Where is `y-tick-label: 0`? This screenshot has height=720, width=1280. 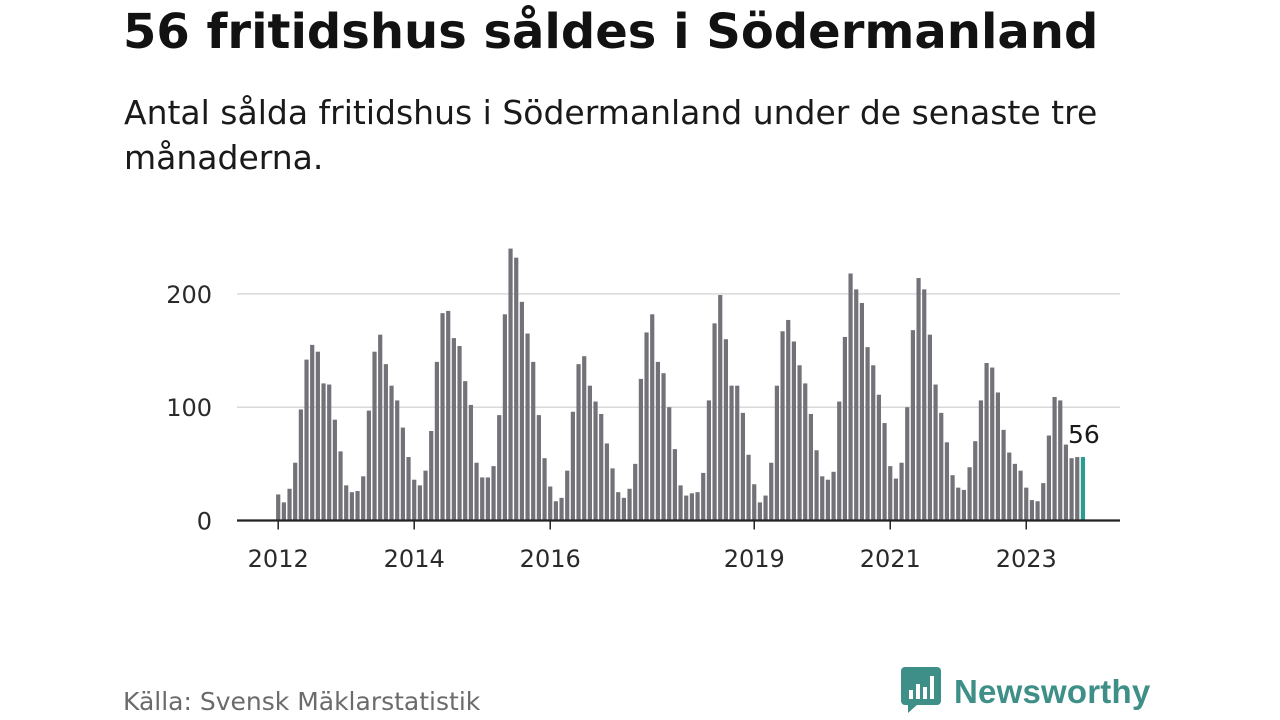 y-tick-label: 0 is located at coordinates (204, 522).